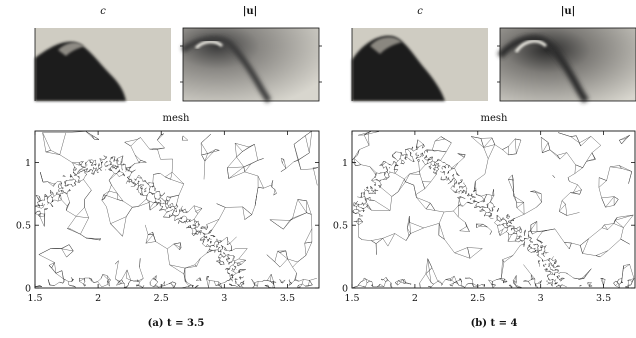 Image resolution: width=636 pixels, height=338 pixels. I want to click on panel-a-concentration-field, so click(102, 64).